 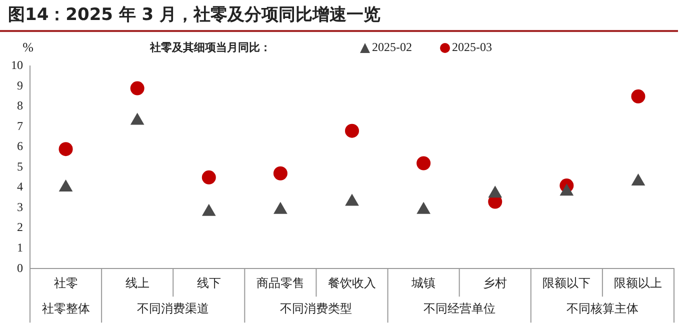 What do you see at coordinates (280, 283) in the screenshot?
I see `x-tick-label: 商品零售` at bounding box center [280, 283].